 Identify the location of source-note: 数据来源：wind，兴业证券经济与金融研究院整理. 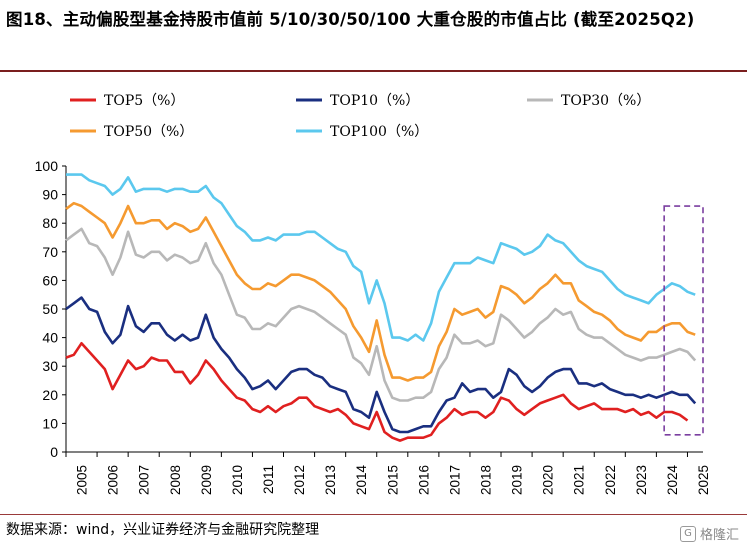
(163, 530).